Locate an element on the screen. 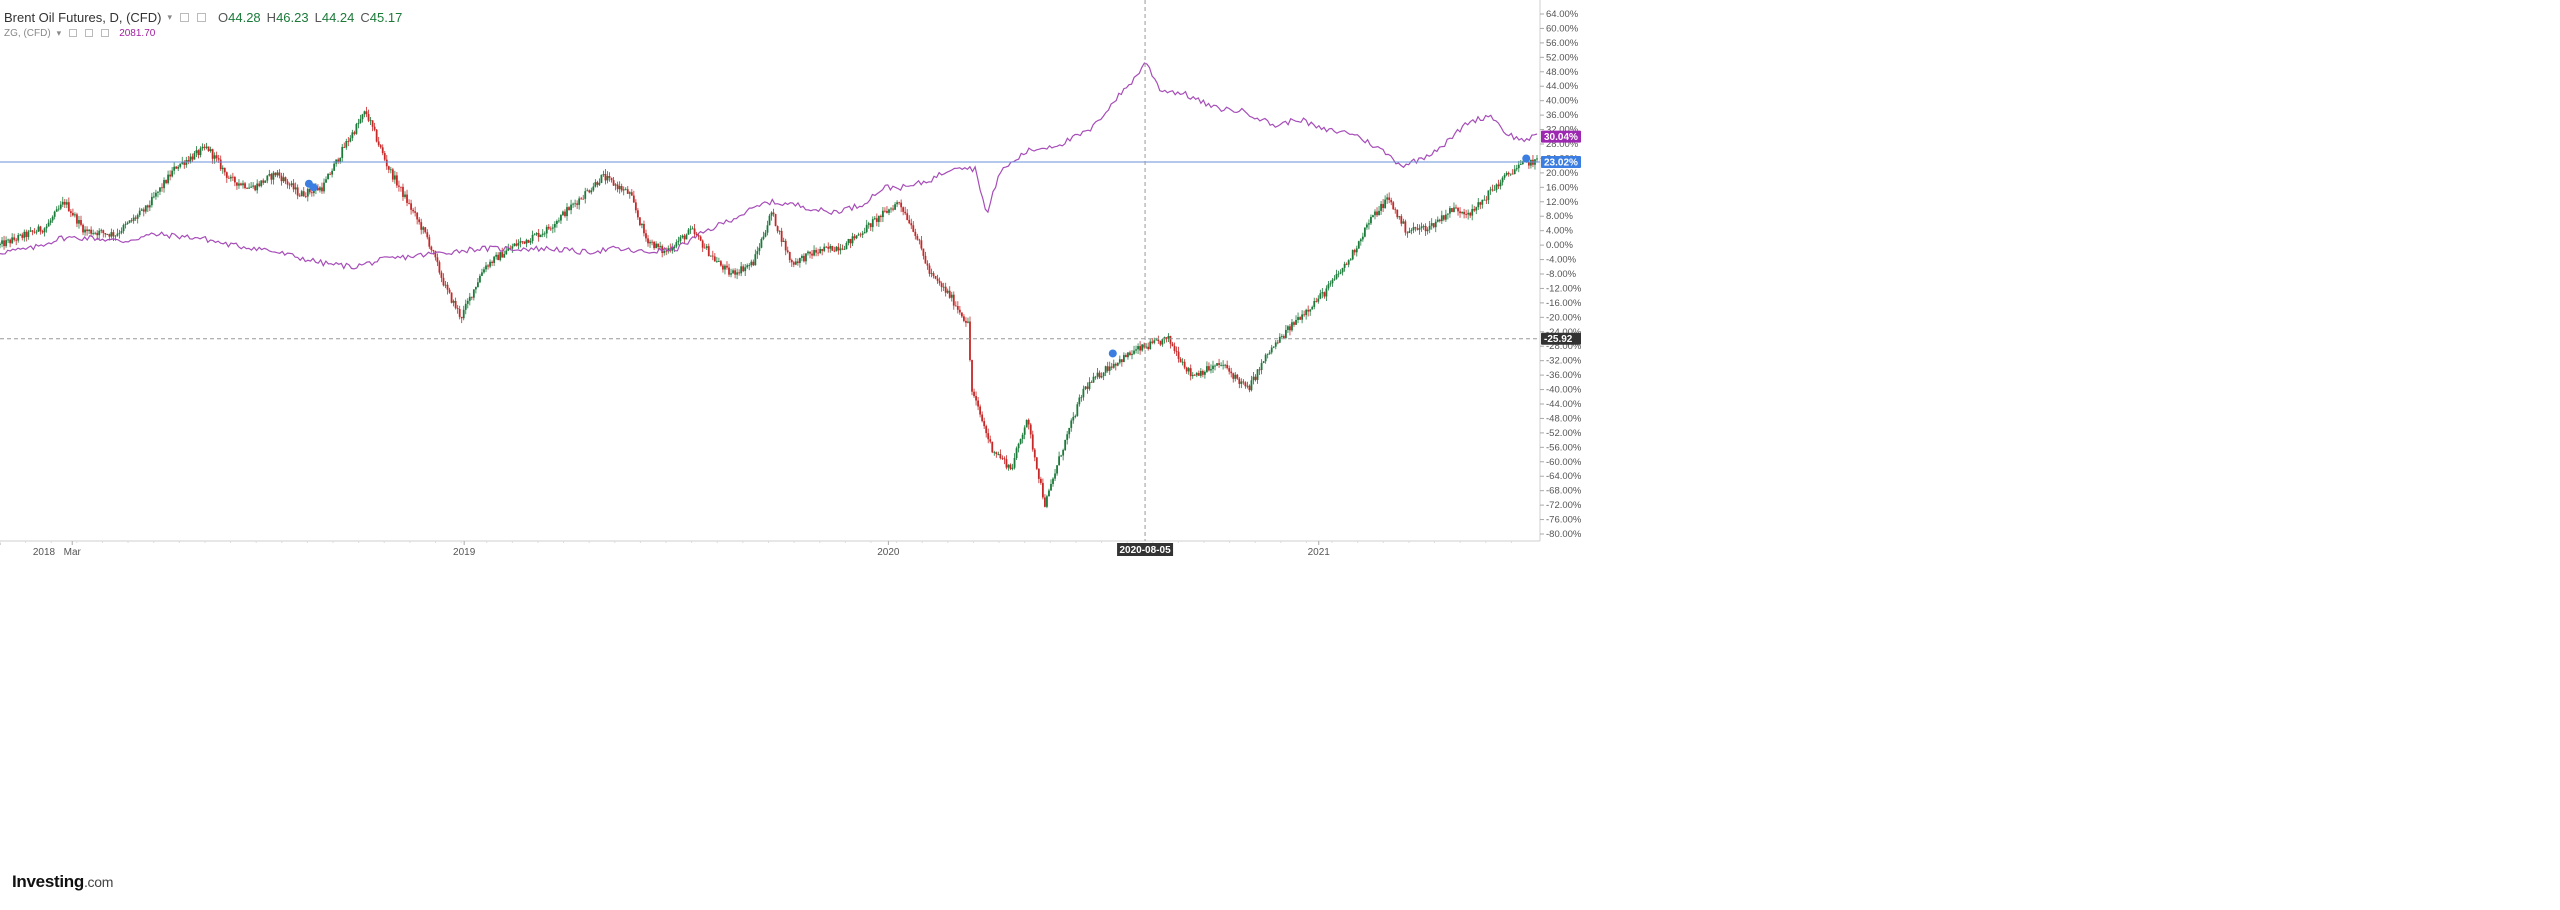 Image resolution: width=2560 pixels, height=910 pixels. legend-title: Brent Oil Futures, D, (CFD) is located at coordinates (83, 17).